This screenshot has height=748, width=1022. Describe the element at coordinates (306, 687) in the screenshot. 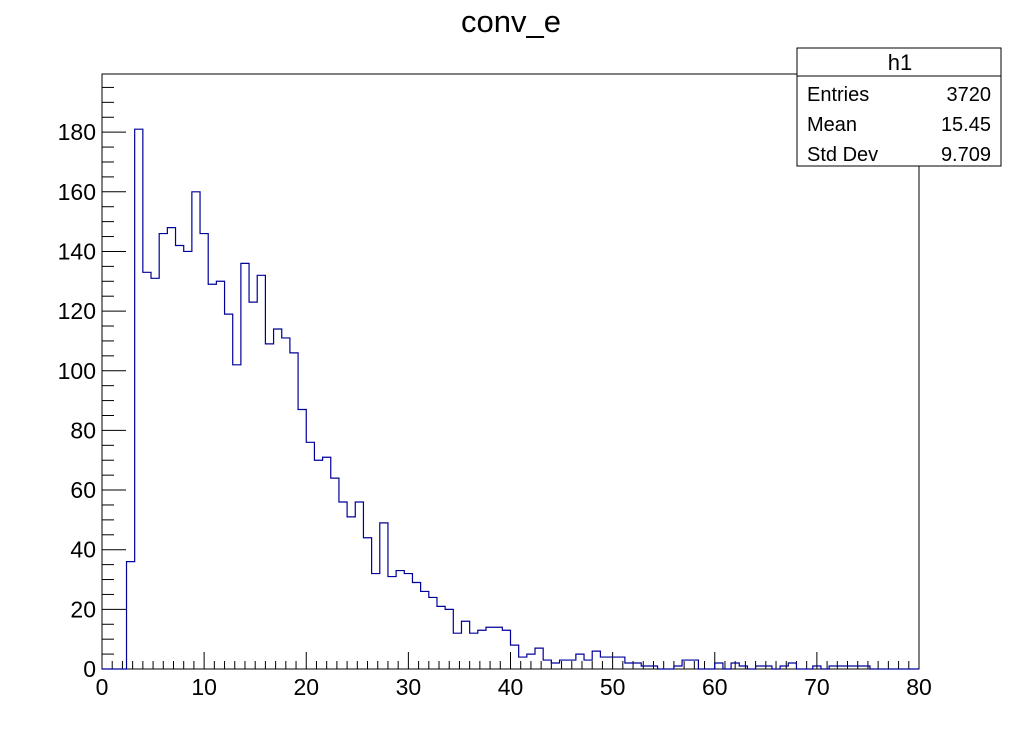

I see `x-tick-label: 20` at that location.